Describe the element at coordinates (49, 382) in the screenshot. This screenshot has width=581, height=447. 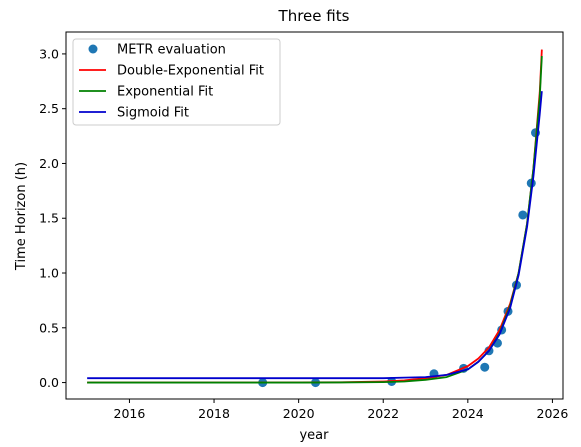
I see `y-tick-label-0: 0.0` at that location.